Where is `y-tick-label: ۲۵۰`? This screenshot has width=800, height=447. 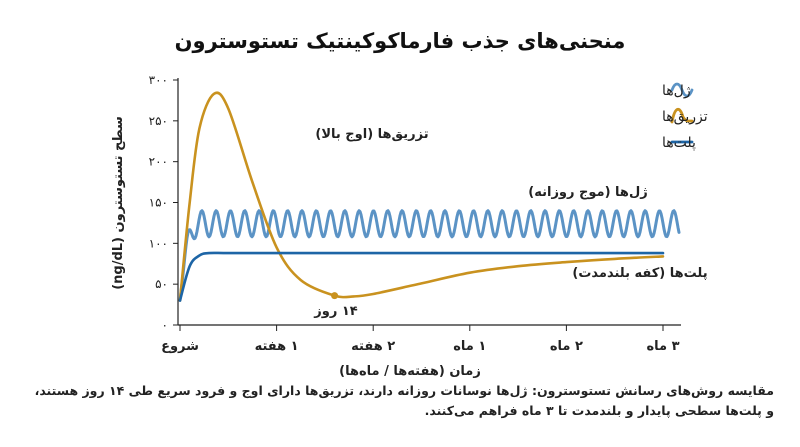 y-tick-label: ۲۵۰ is located at coordinates (158, 121).